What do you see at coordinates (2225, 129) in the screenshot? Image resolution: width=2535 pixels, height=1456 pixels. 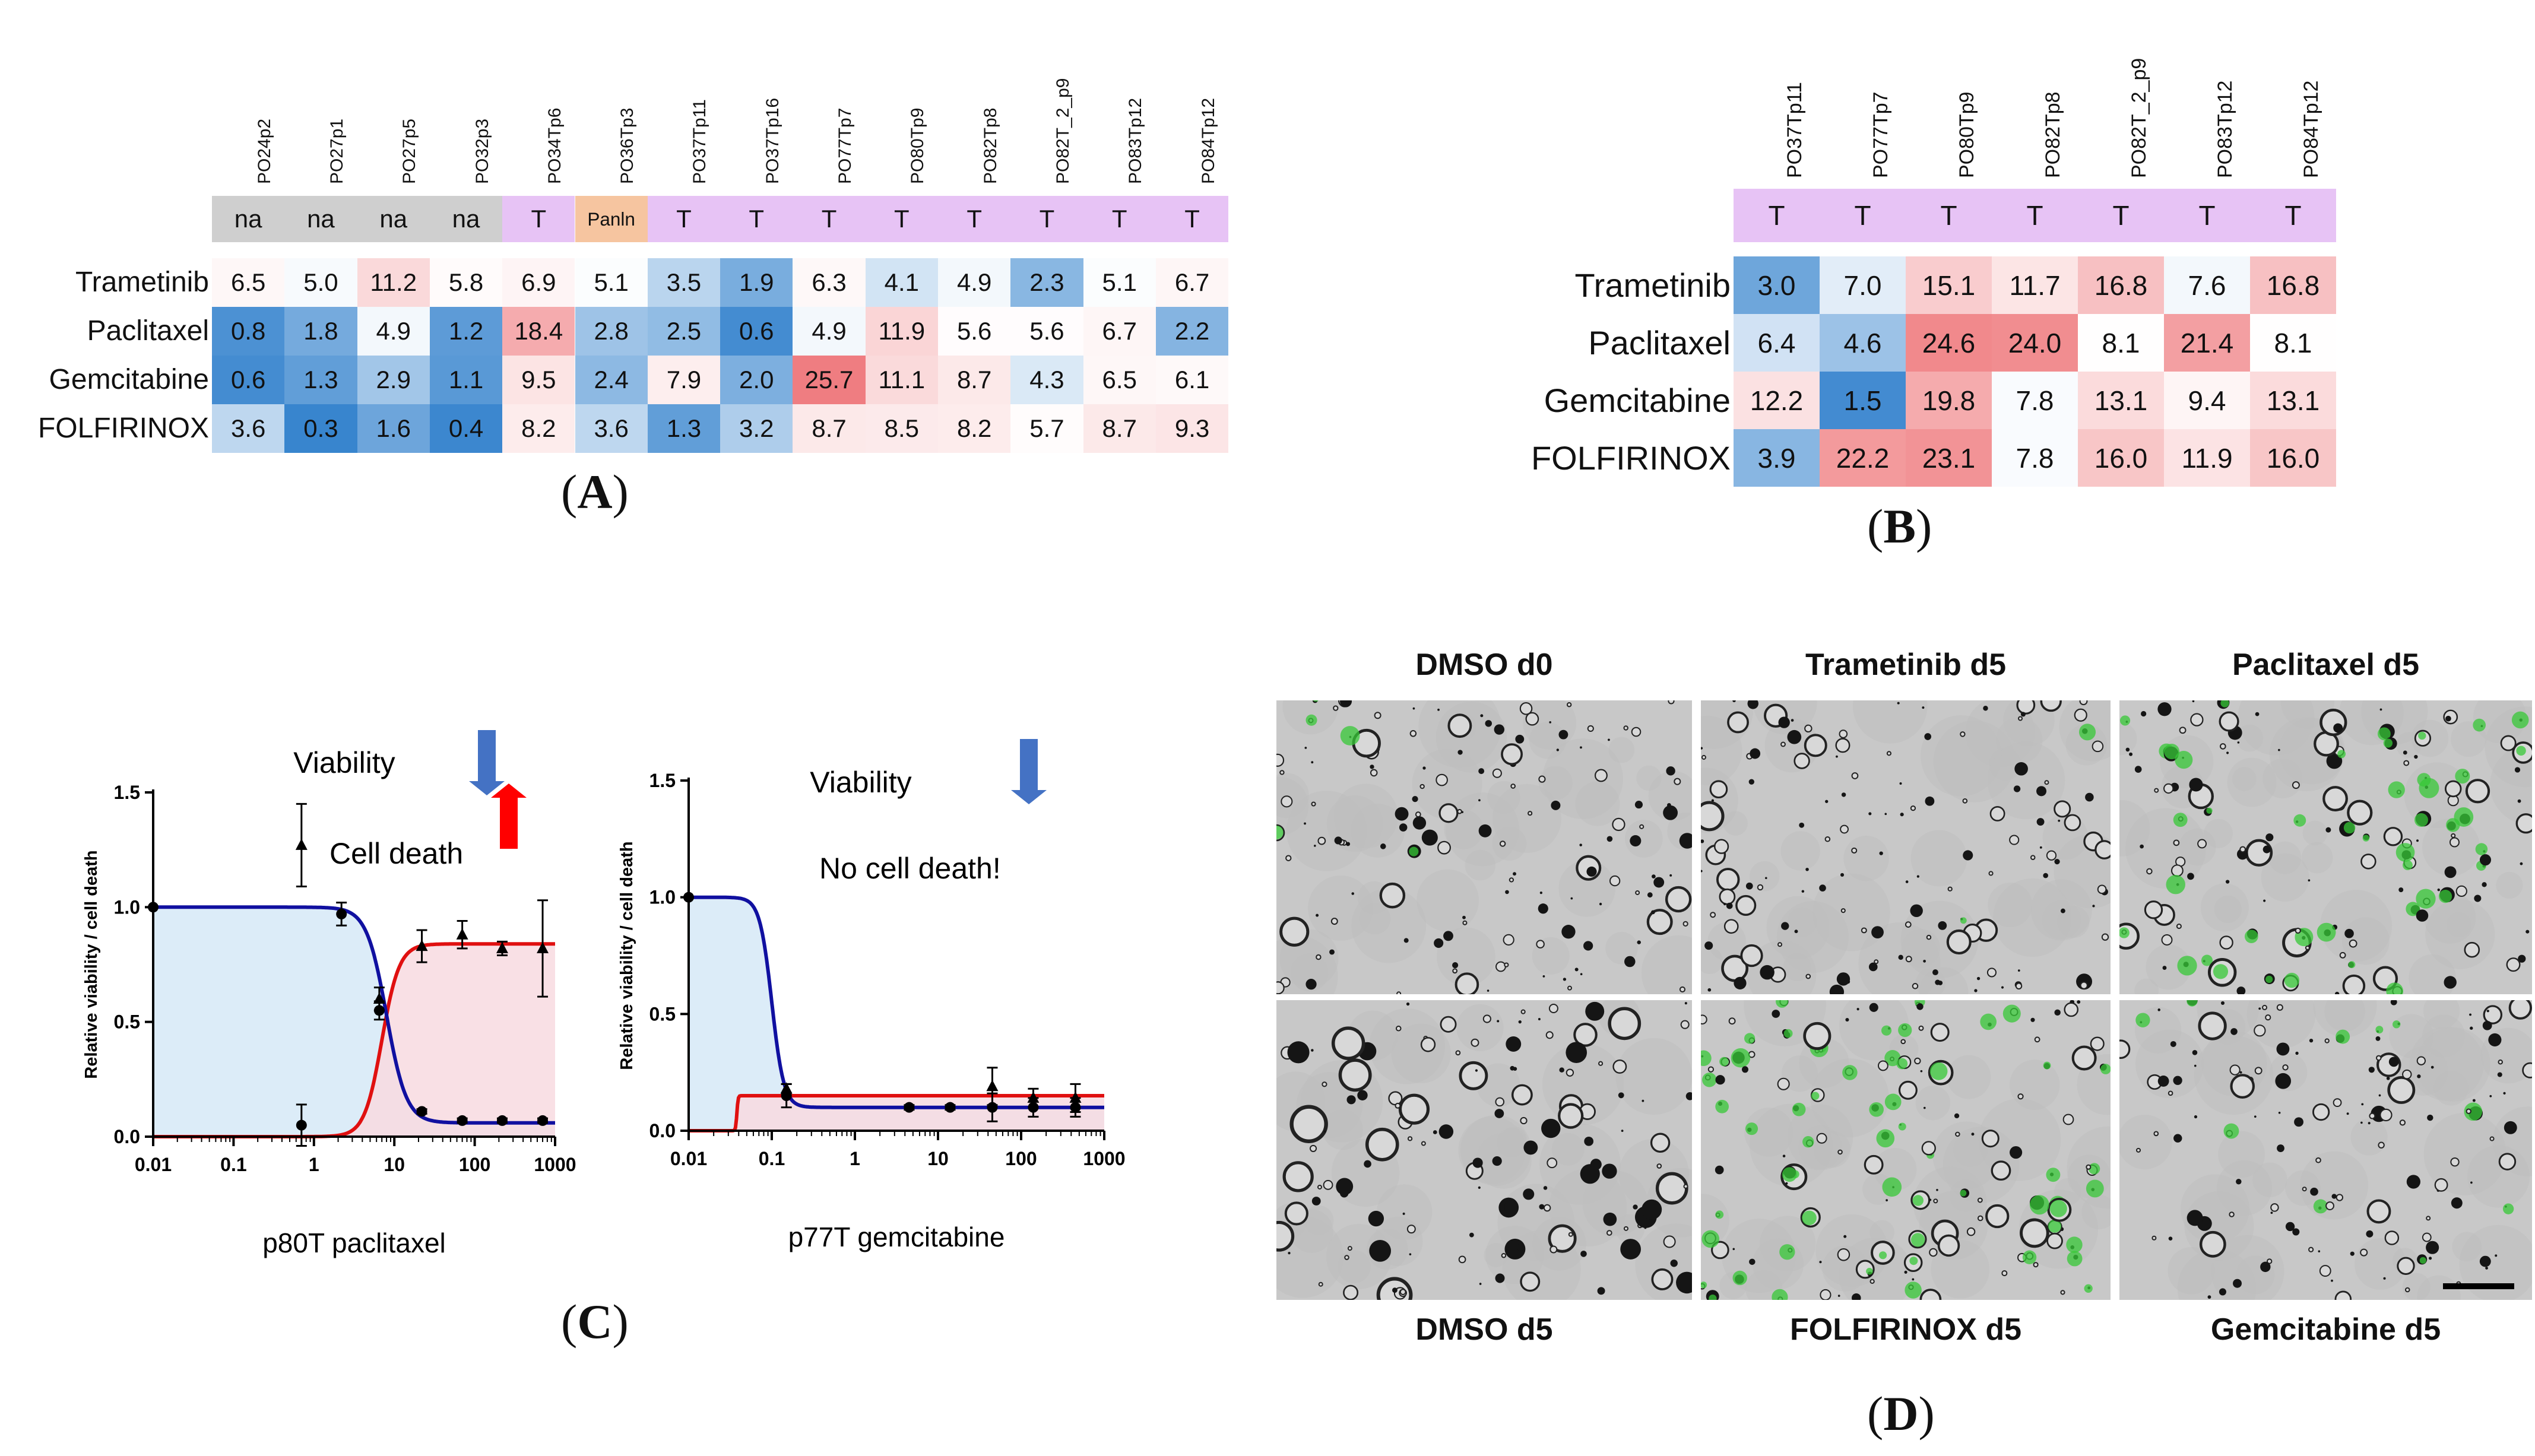 I see `column-label: PO83Tp12` at bounding box center [2225, 129].